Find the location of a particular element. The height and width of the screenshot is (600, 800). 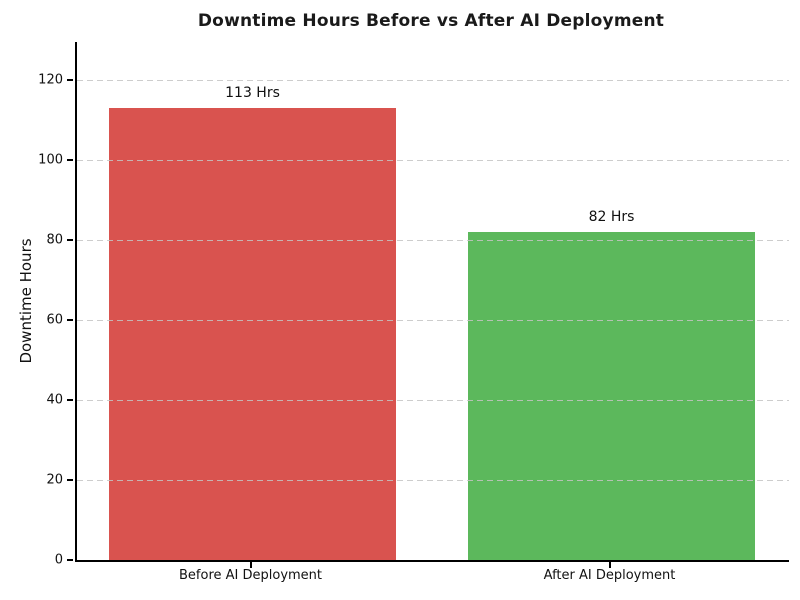

y-axis-label: Downtime Hours is located at coordinates (26, 301).